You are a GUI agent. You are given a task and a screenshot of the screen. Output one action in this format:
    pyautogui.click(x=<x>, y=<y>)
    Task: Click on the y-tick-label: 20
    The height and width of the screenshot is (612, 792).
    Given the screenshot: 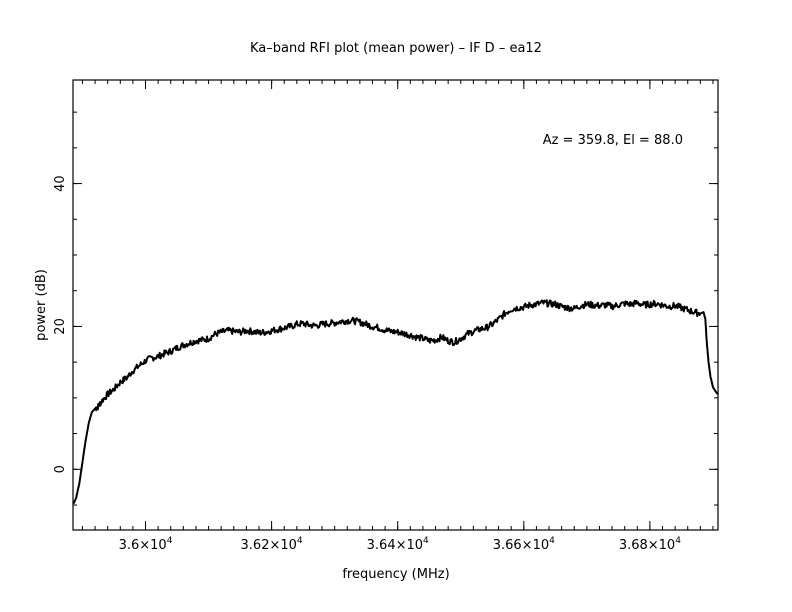 What is the action you would take?
    pyautogui.click(x=60, y=326)
    